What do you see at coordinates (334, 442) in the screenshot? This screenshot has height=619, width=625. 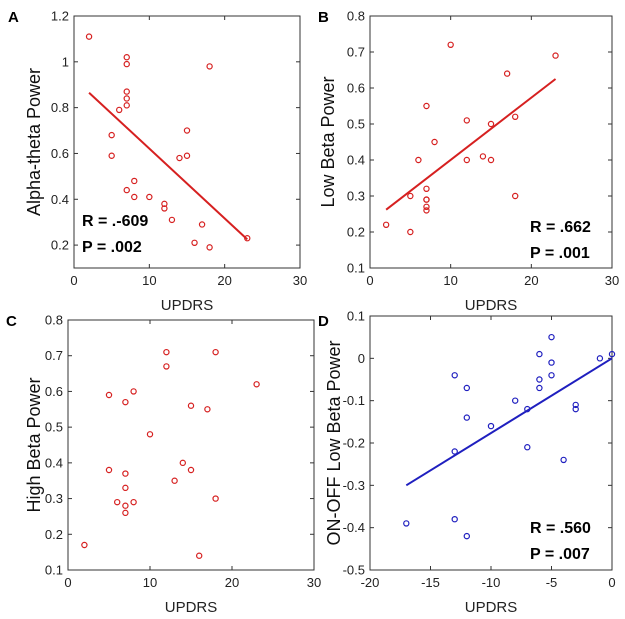 I see `y-axis-label: ON-OFF Low Beta Power` at bounding box center [334, 442].